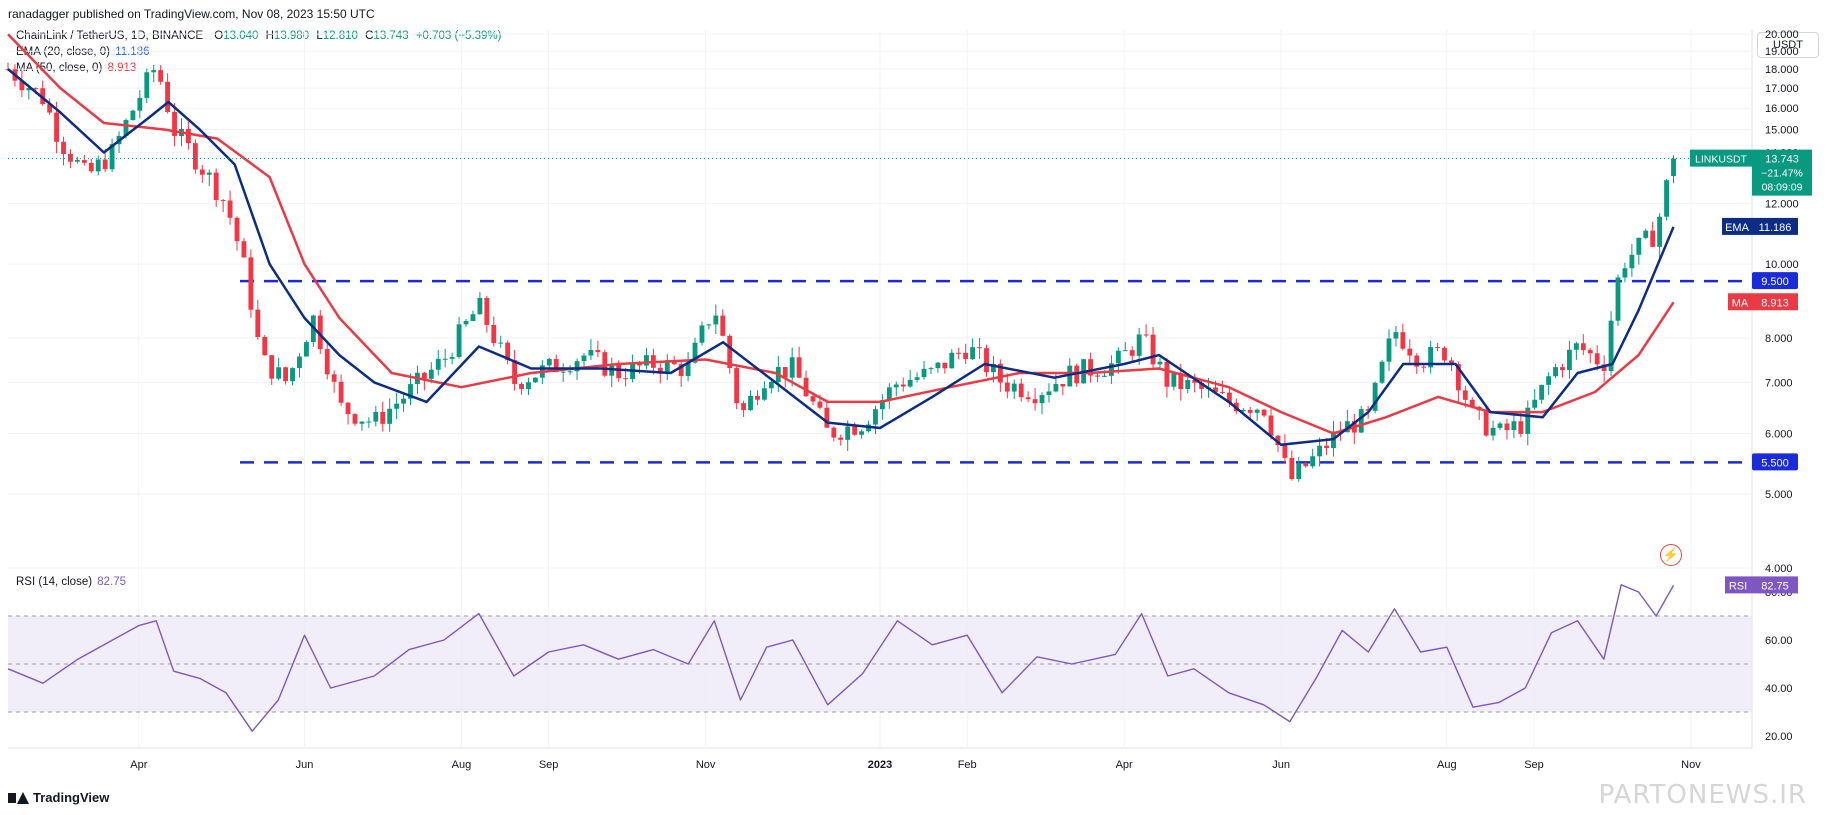 This screenshot has height=815, width=1827. What do you see at coordinates (706, 765) in the screenshot?
I see `time-tick-label: Nov` at bounding box center [706, 765].